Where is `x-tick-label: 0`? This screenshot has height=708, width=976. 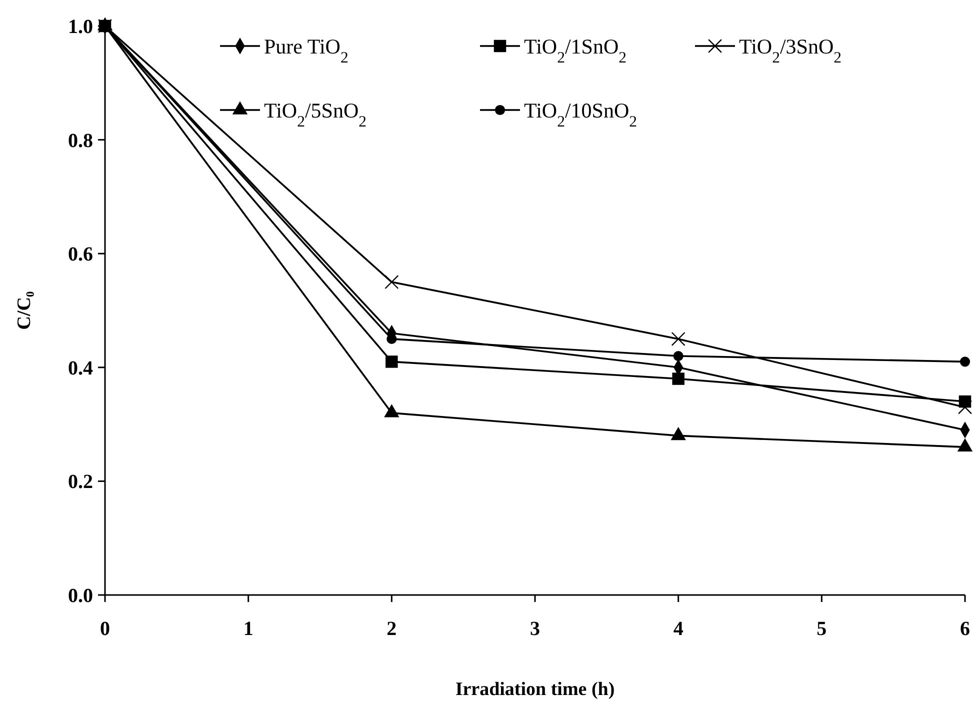
x-tick-label: 0 is located at coordinates (105, 629).